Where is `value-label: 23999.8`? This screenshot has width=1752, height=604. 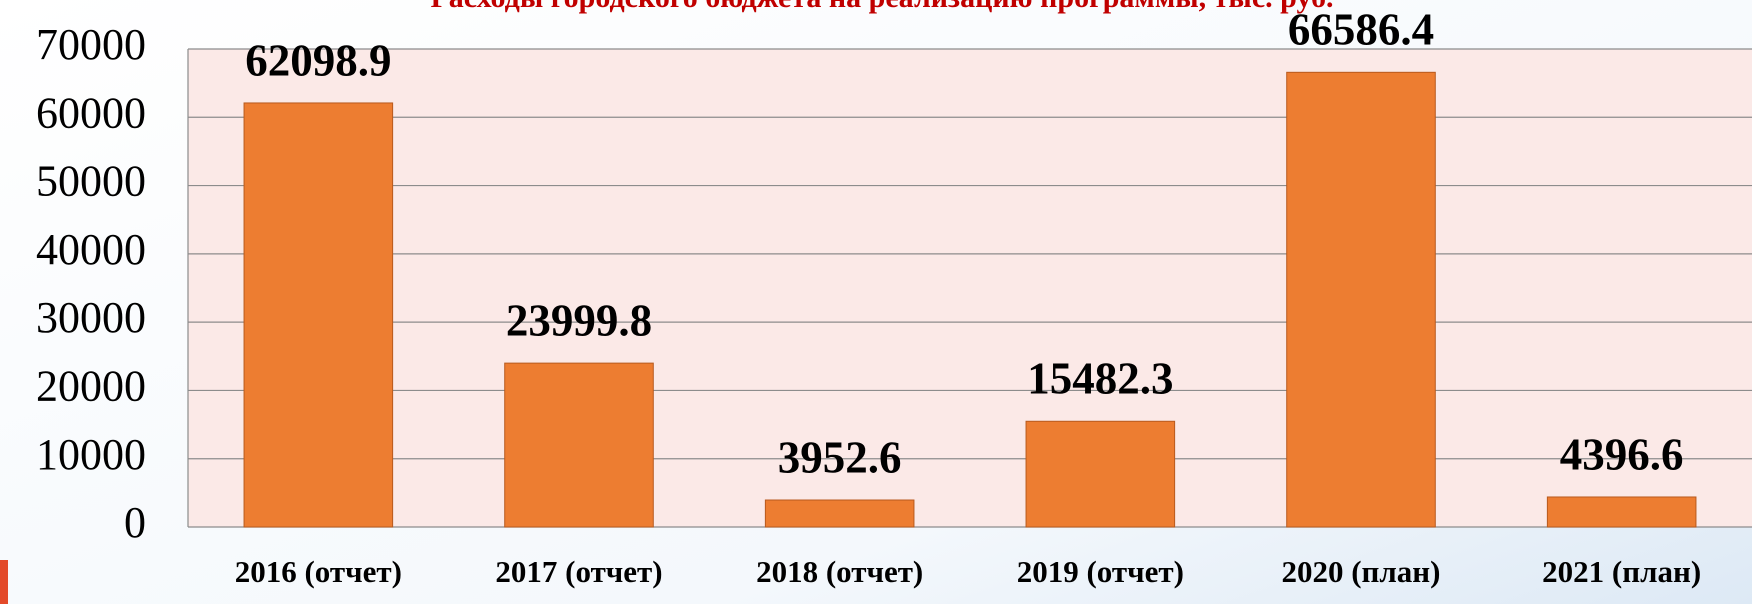
value-label: 23999.8 is located at coordinates (579, 320).